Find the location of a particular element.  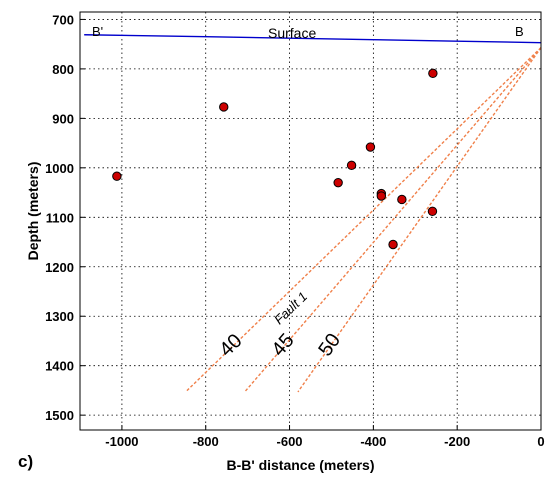

x-tick-label: -600 is located at coordinates (290, 441).